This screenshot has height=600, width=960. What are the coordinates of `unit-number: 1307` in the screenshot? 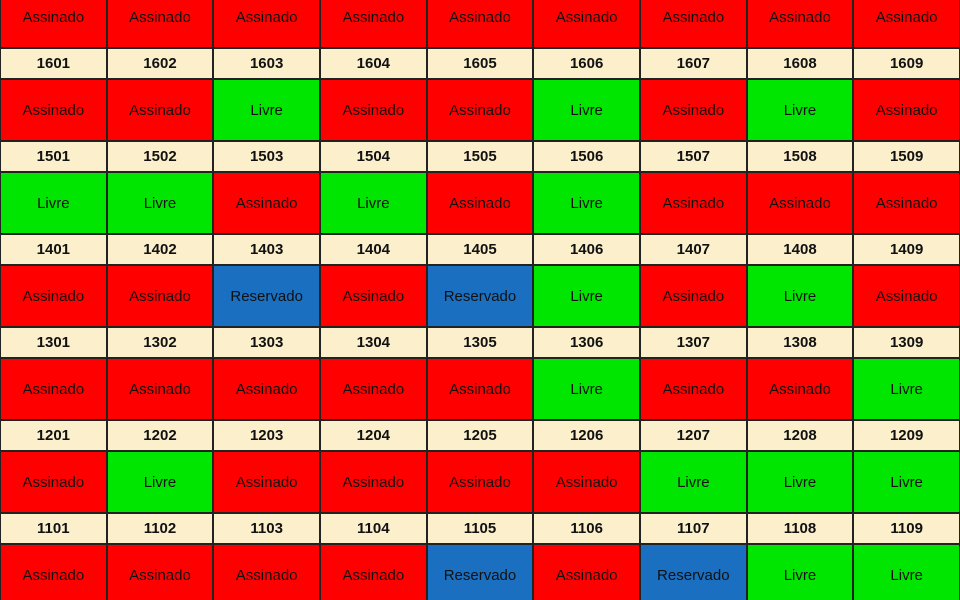 It's located at (693, 342).